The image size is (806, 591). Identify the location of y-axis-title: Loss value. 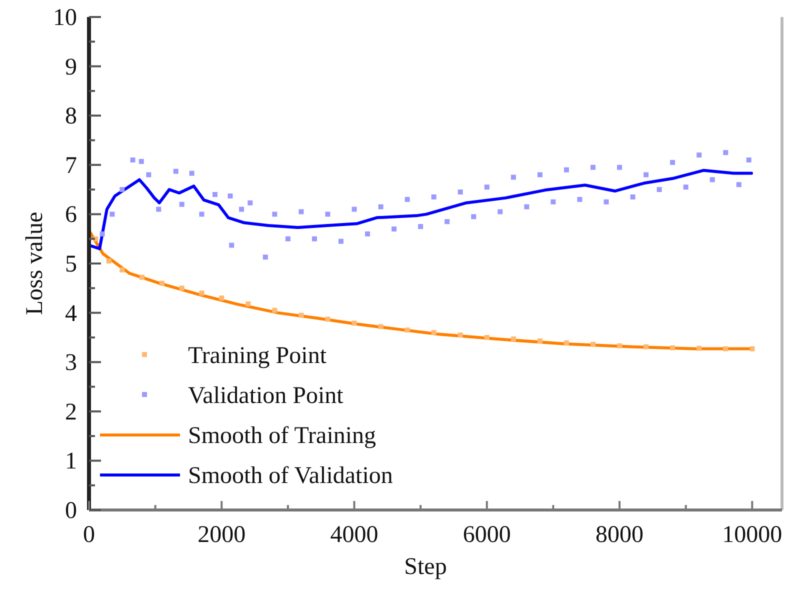
(35, 264).